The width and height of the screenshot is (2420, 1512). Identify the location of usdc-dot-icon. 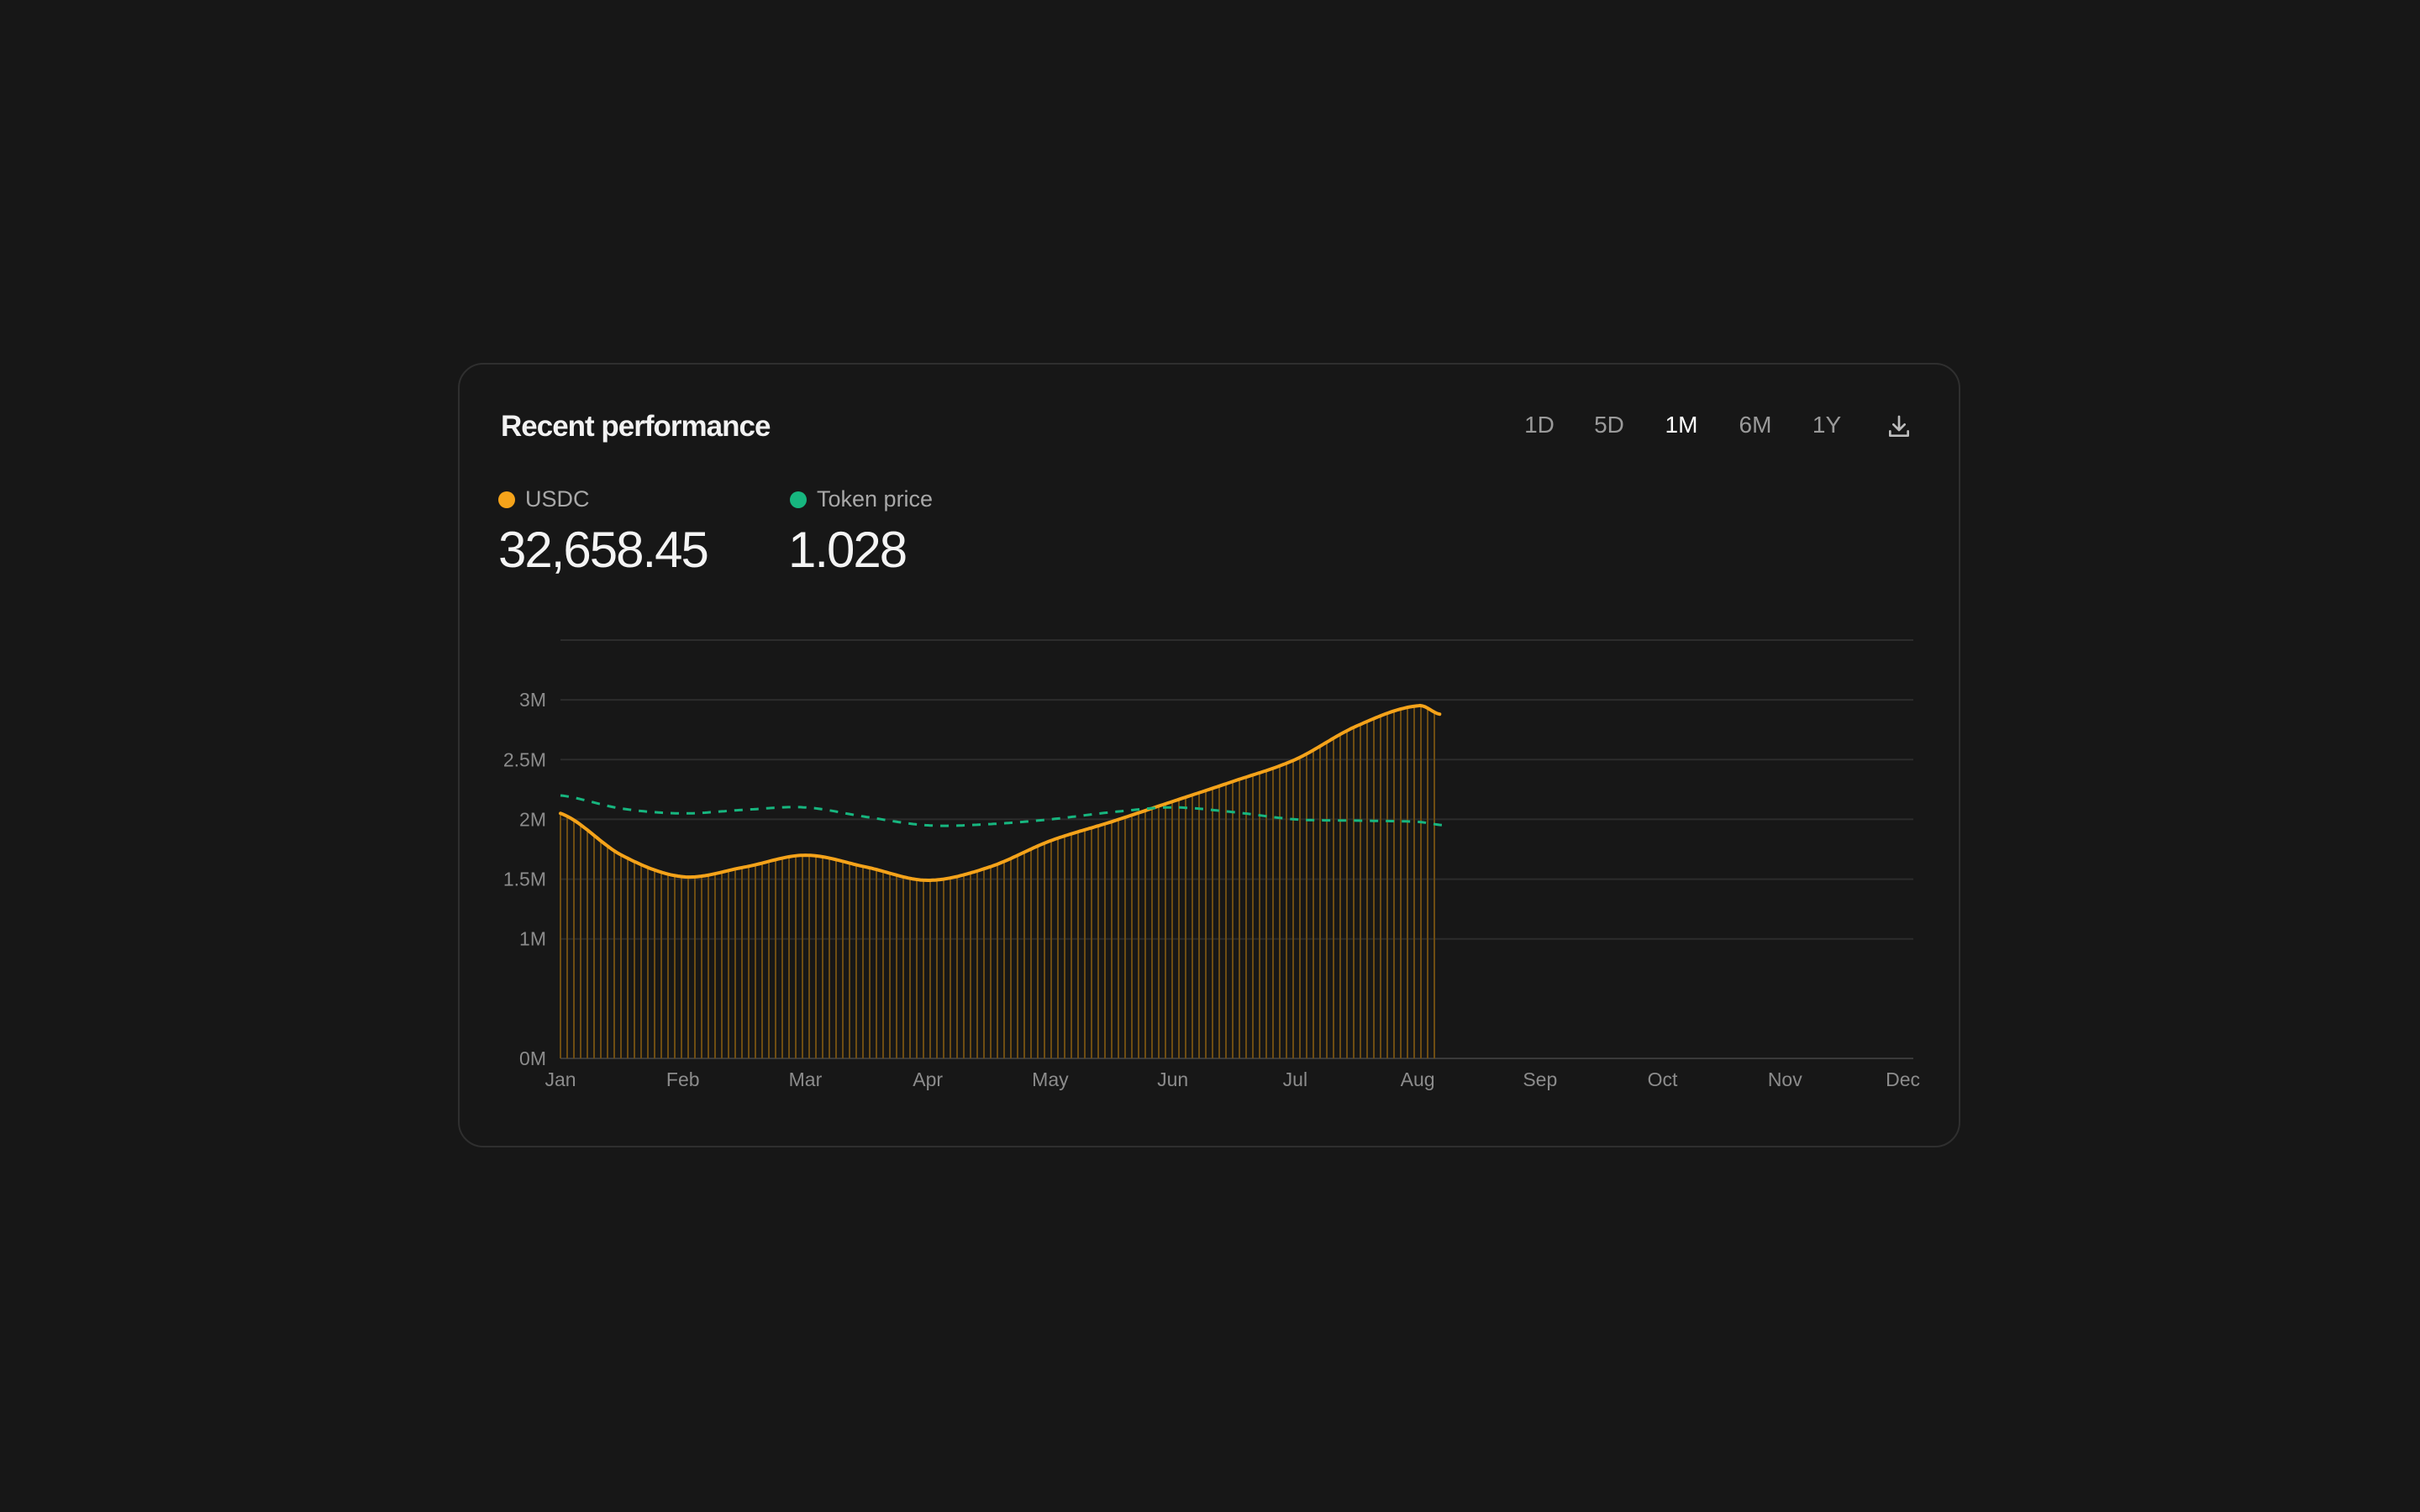
(507, 499).